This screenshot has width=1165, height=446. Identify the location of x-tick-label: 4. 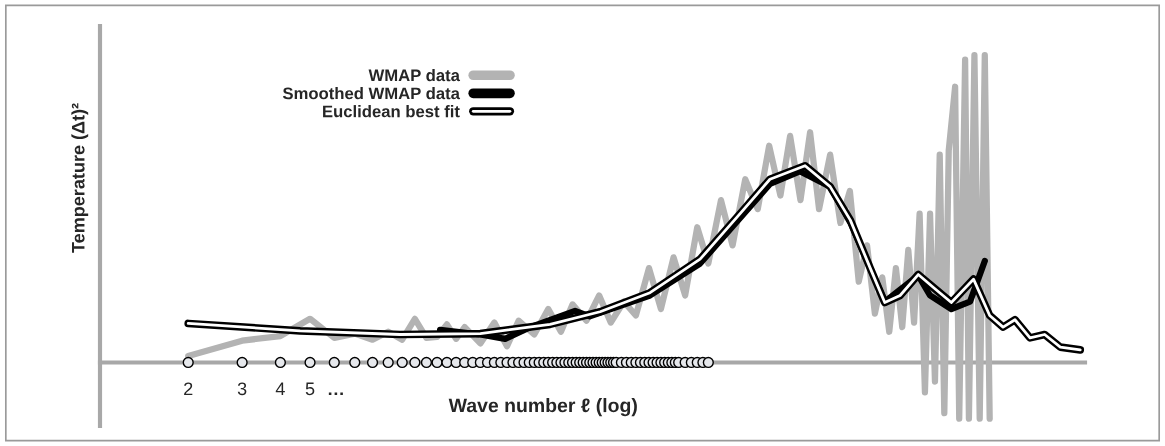
(280, 388).